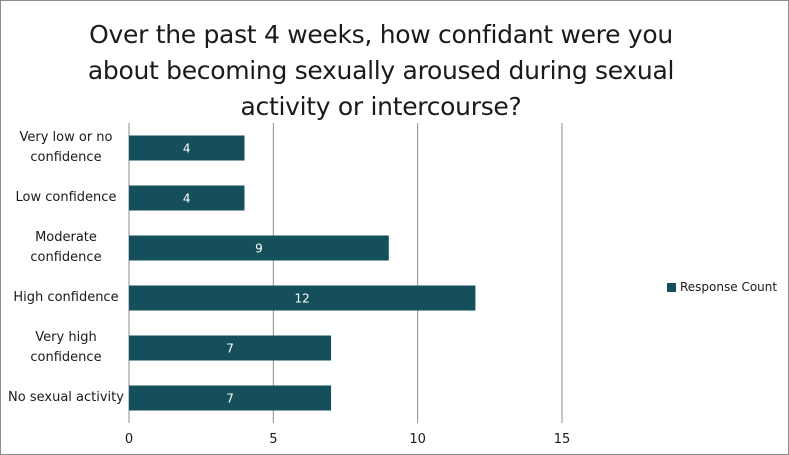 The width and height of the screenshot is (789, 455). I want to click on category-label: Very low or no confidence, so click(66, 147).